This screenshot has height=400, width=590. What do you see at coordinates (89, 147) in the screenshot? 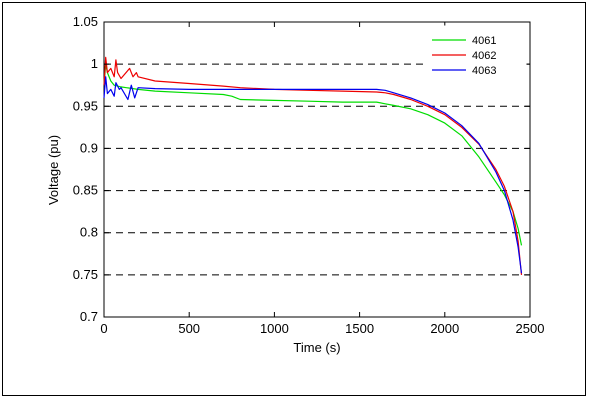
I see `y-tick-label-4: 0.9` at bounding box center [89, 147].